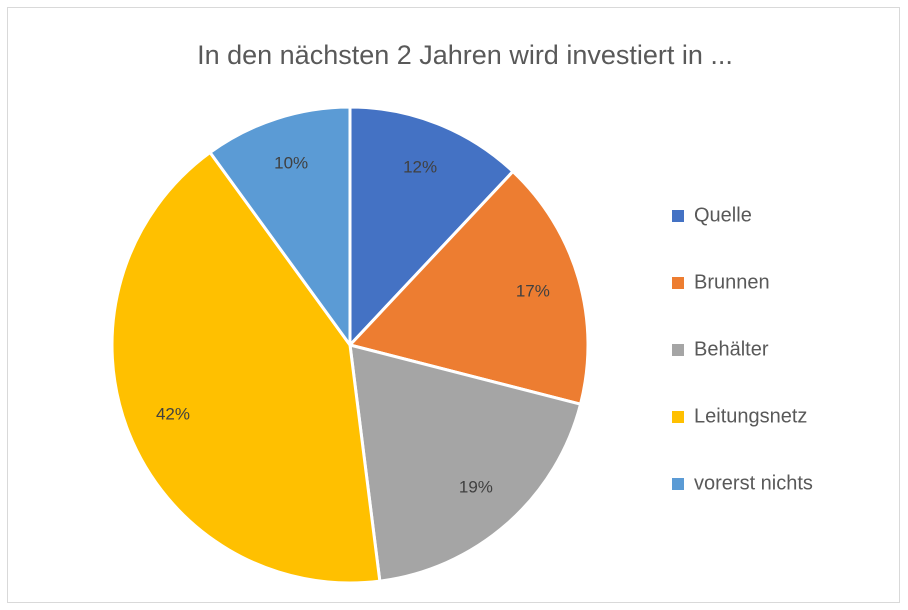 The image size is (908, 610). What do you see at coordinates (750, 416) in the screenshot?
I see `legend-label: Leitungsnetz` at bounding box center [750, 416].